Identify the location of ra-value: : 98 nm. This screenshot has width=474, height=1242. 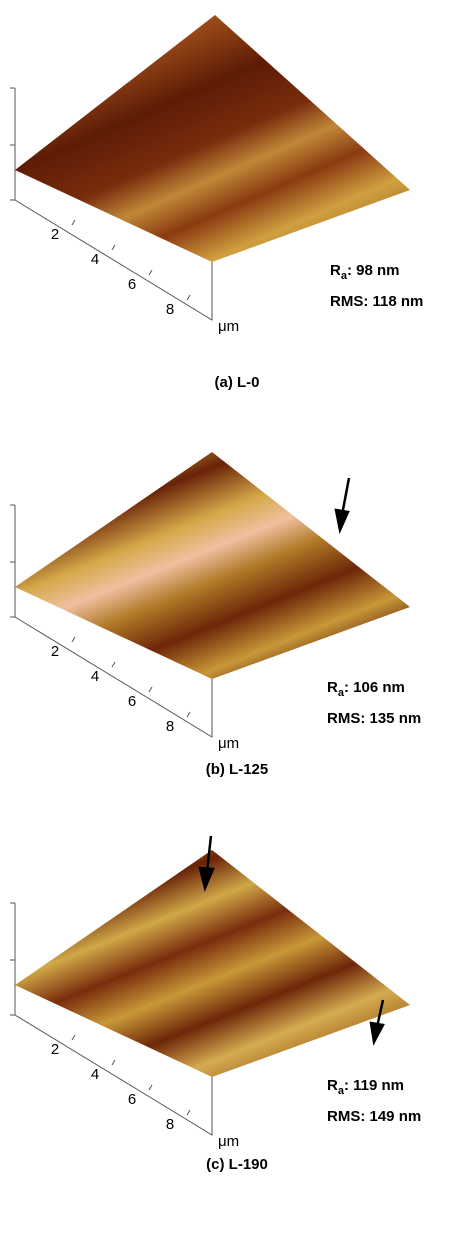
(373, 270).